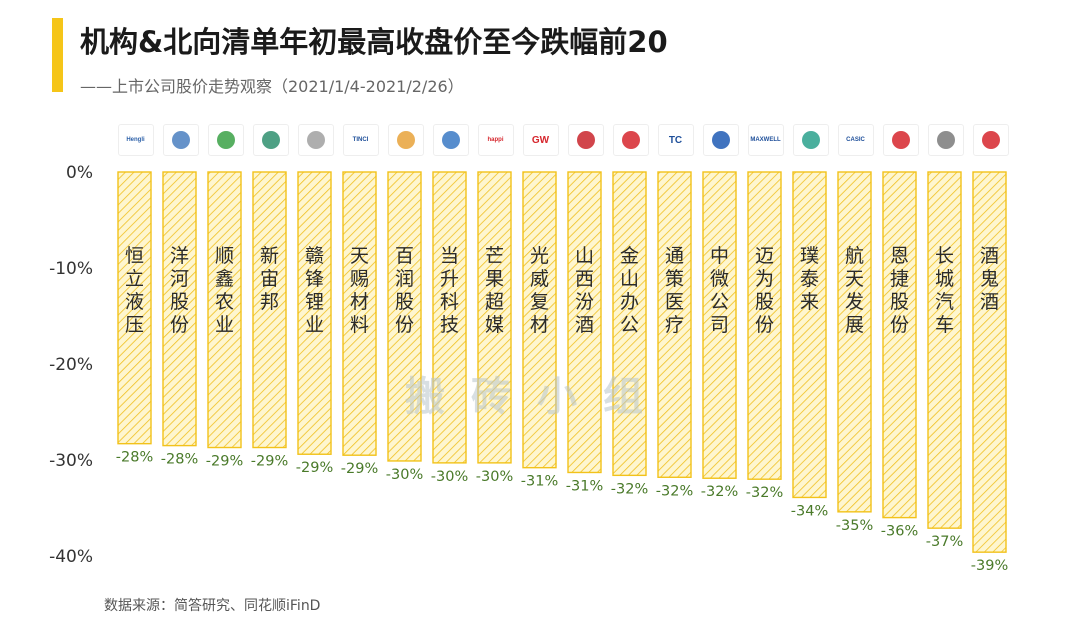 The image size is (1080, 623). Describe the element at coordinates (404, 290) in the screenshot. I see `category-label: 百润股份` at that location.